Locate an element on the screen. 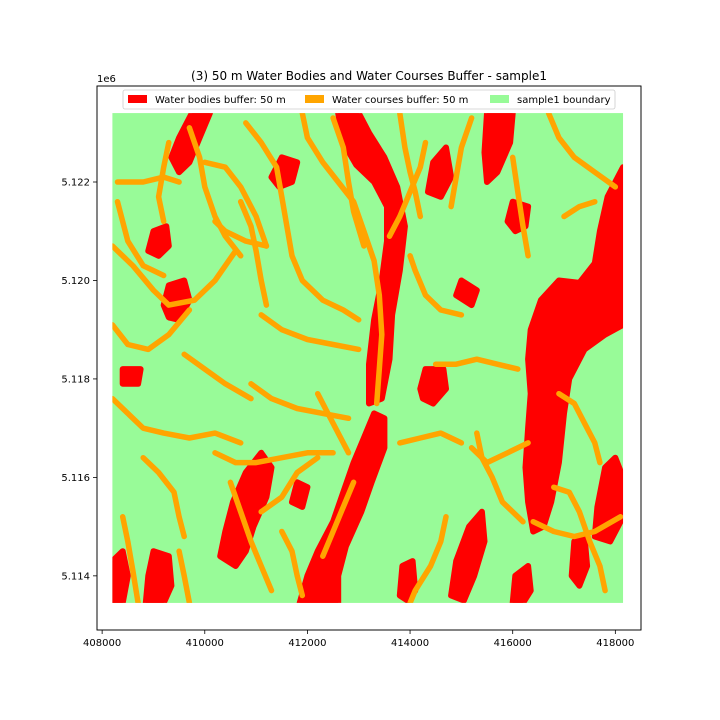  y-tick-label: 5.116 is located at coordinates (75, 478).